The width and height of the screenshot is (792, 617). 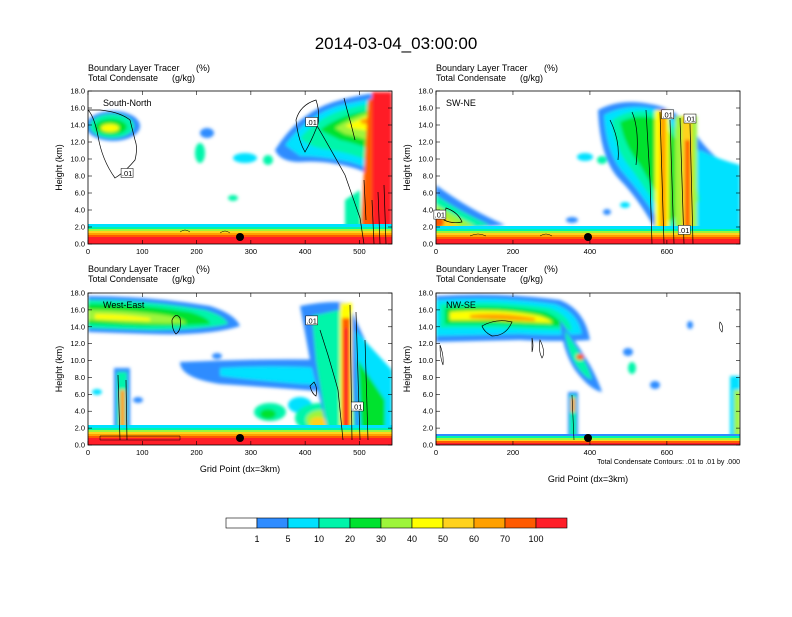 What do you see at coordinates (474, 539) in the screenshot?
I see `colorbar-label: 60` at bounding box center [474, 539].